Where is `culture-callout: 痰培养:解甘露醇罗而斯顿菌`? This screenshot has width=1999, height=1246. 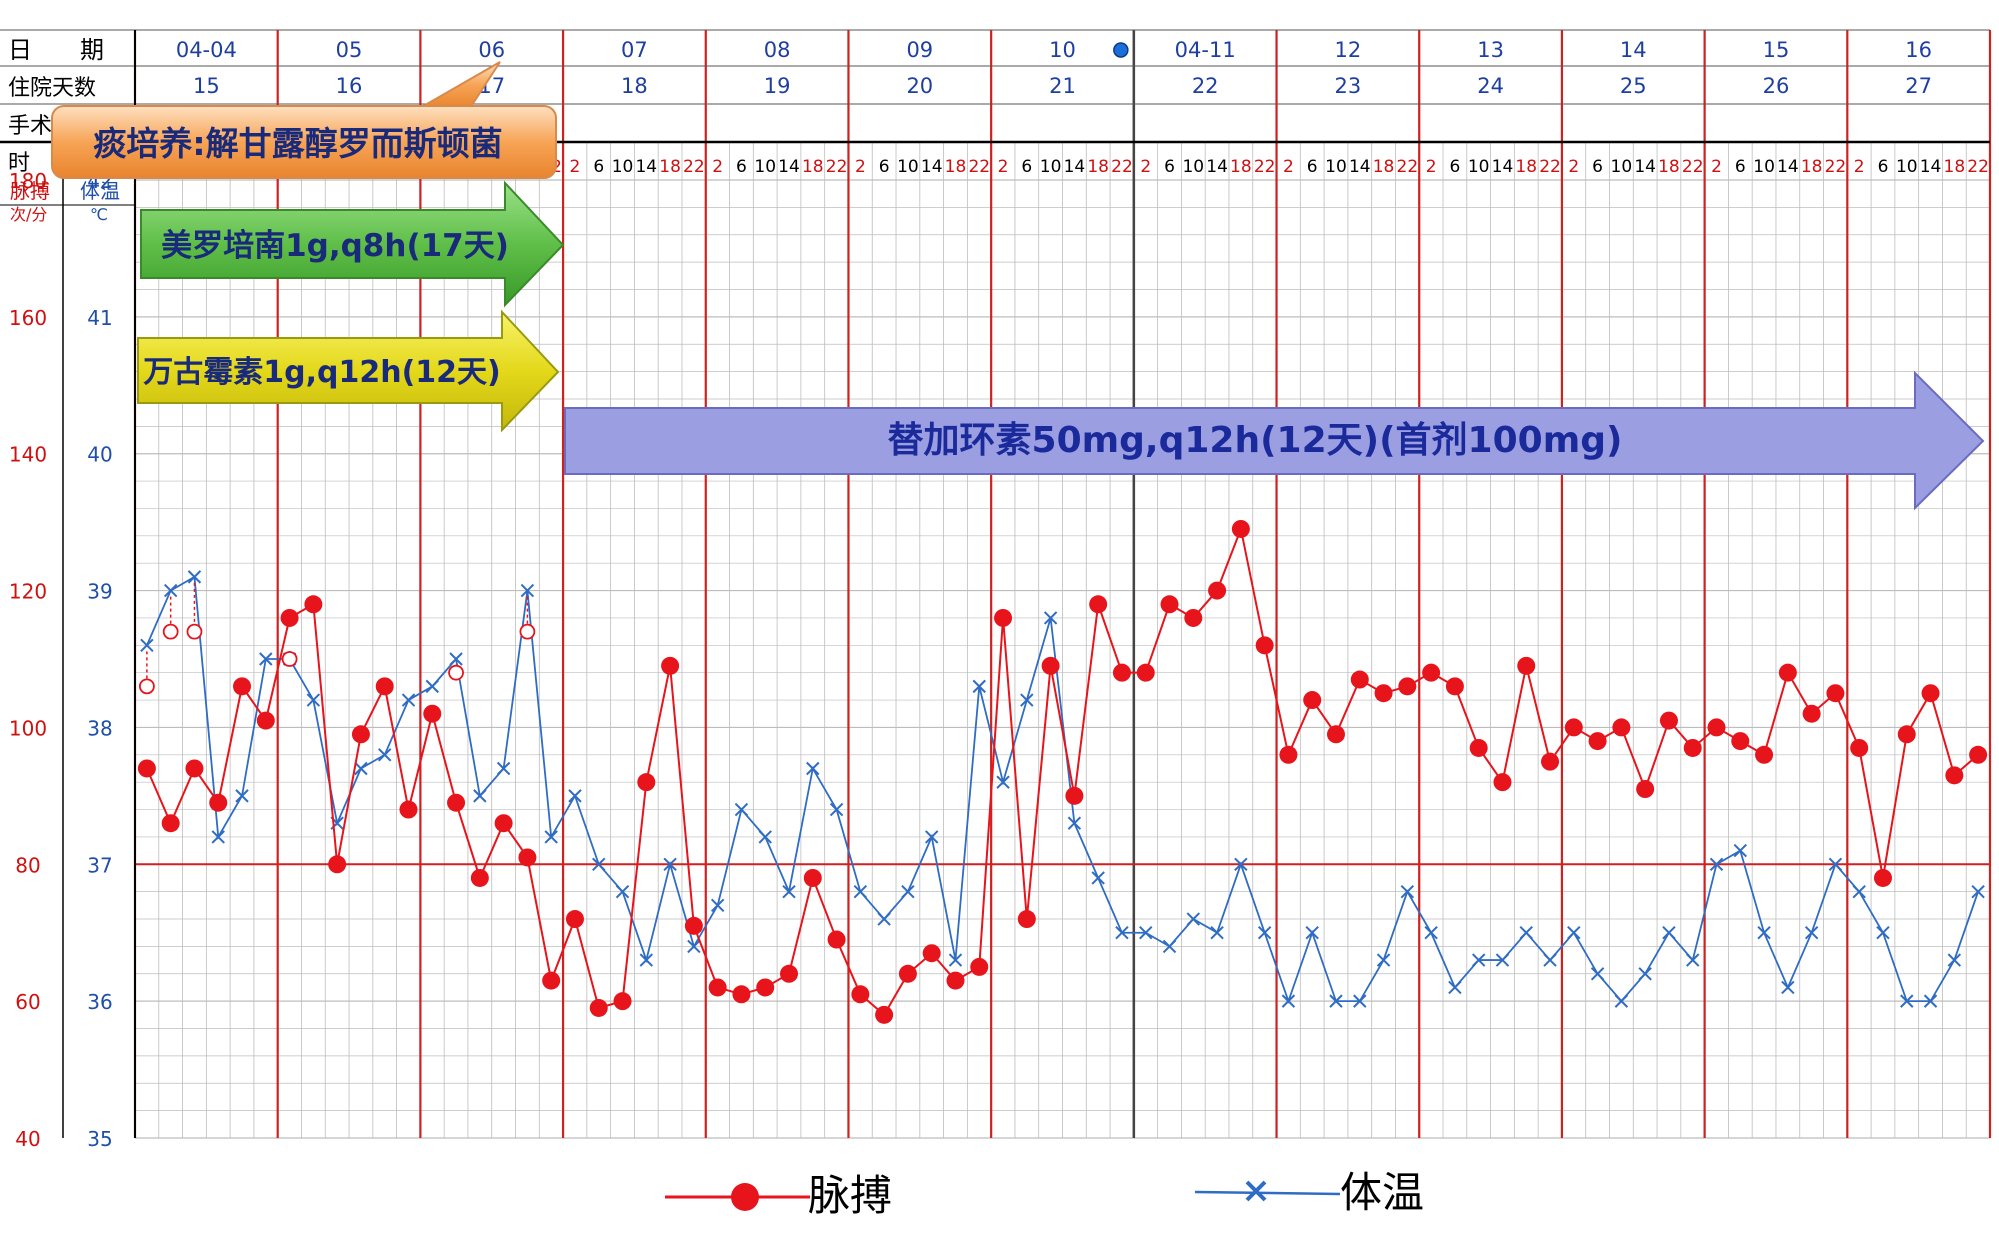 culture-callout: 痰培养:解甘露醇罗而斯顿菌 is located at coordinates (304, 120).